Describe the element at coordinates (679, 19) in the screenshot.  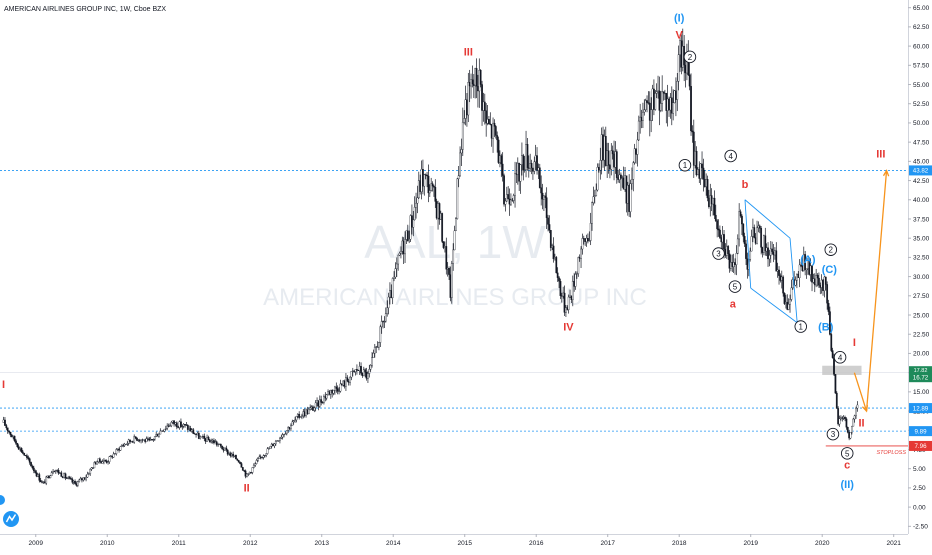
I see `wave-label: (I)` at that location.